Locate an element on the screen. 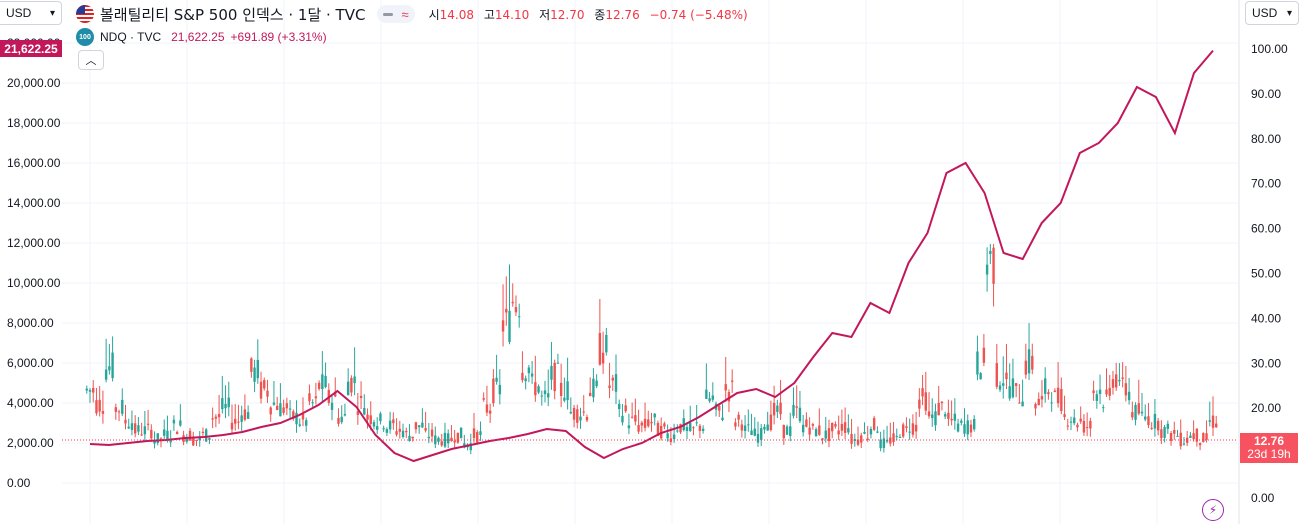 The image size is (1303, 524). ohlc-close-label: 종 is located at coordinates (600, 14).